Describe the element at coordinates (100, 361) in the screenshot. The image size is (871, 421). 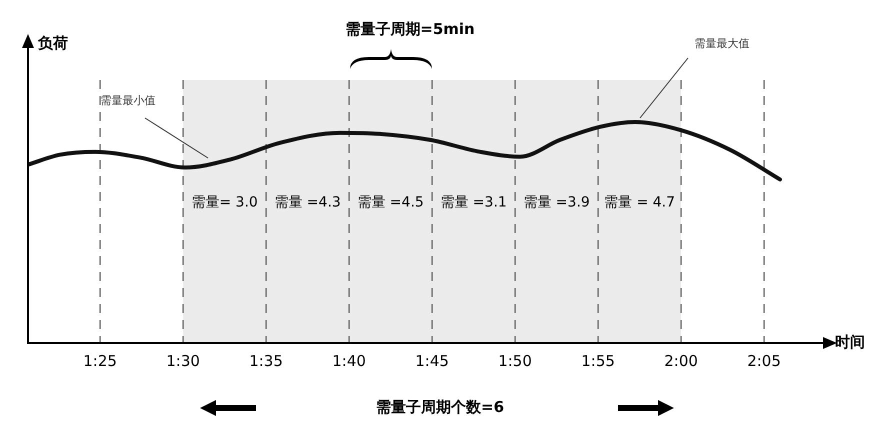
I see `x-tick-label: 1:25` at that location.